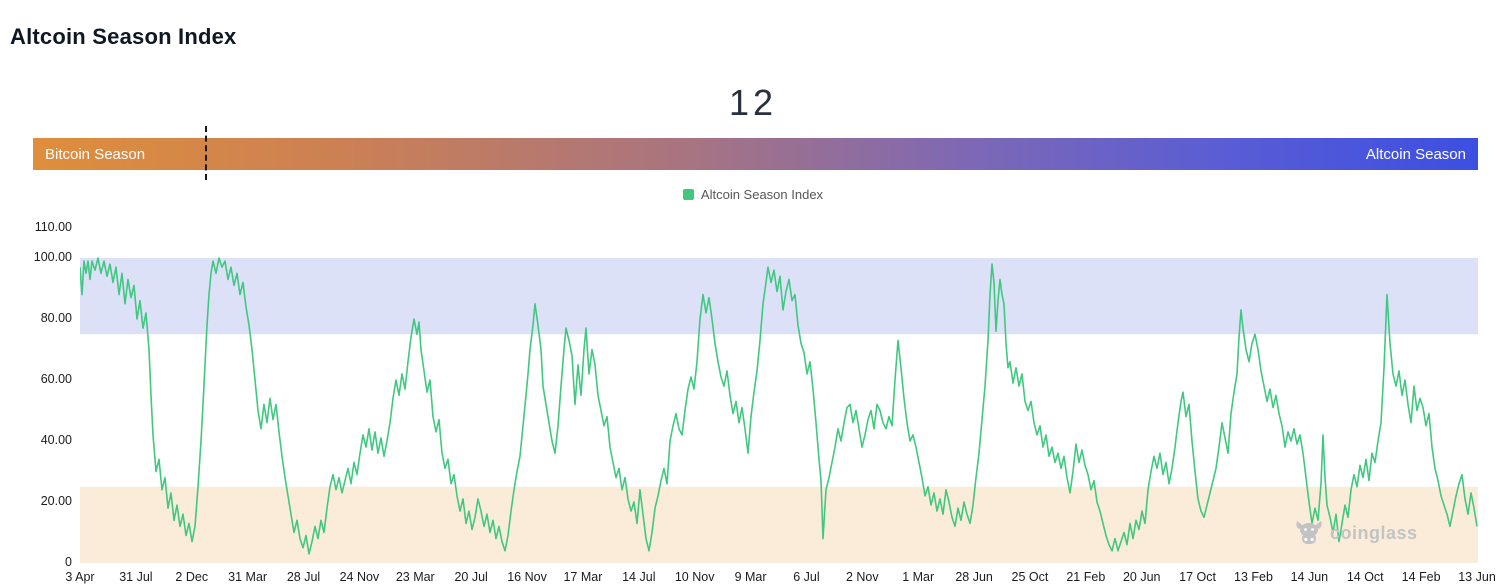 The width and height of the screenshot is (1506, 588). What do you see at coordinates (918, 577) in the screenshot?
I see `x-axis-tick-label: 1 Mar` at bounding box center [918, 577].